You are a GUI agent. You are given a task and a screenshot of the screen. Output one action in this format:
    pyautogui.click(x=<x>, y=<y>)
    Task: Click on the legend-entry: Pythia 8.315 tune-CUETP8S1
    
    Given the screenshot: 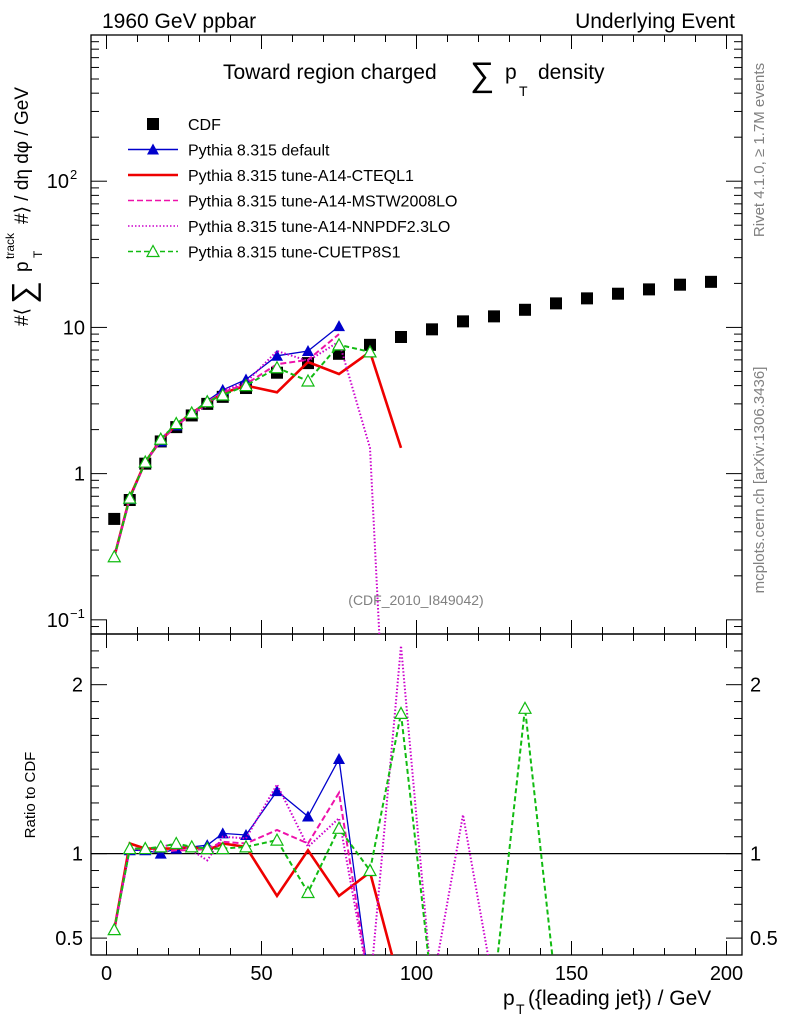 What is the action you would take?
    pyautogui.click(x=294, y=253)
    